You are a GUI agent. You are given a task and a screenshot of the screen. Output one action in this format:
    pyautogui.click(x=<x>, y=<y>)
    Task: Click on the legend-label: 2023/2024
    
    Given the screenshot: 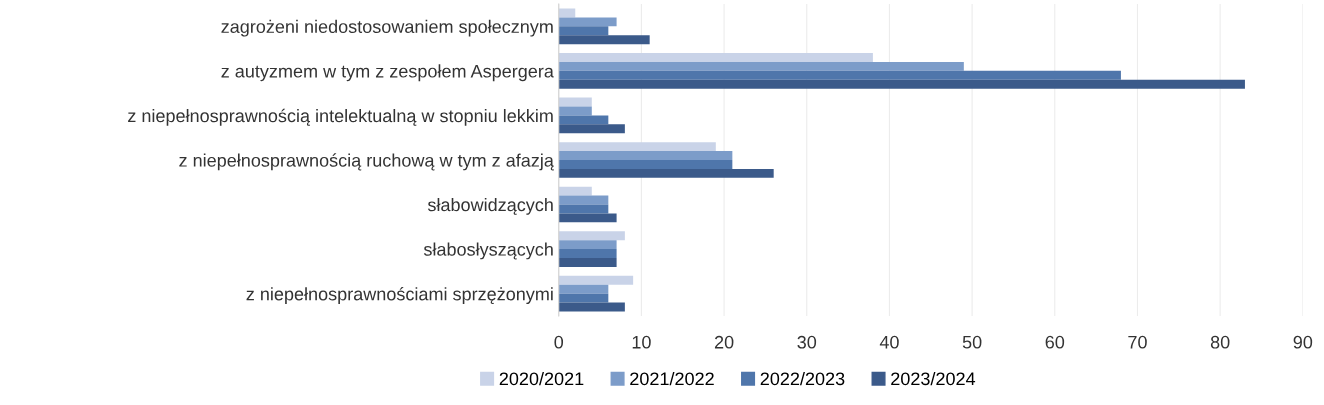 What is the action you would take?
    pyautogui.click(x=933, y=378)
    